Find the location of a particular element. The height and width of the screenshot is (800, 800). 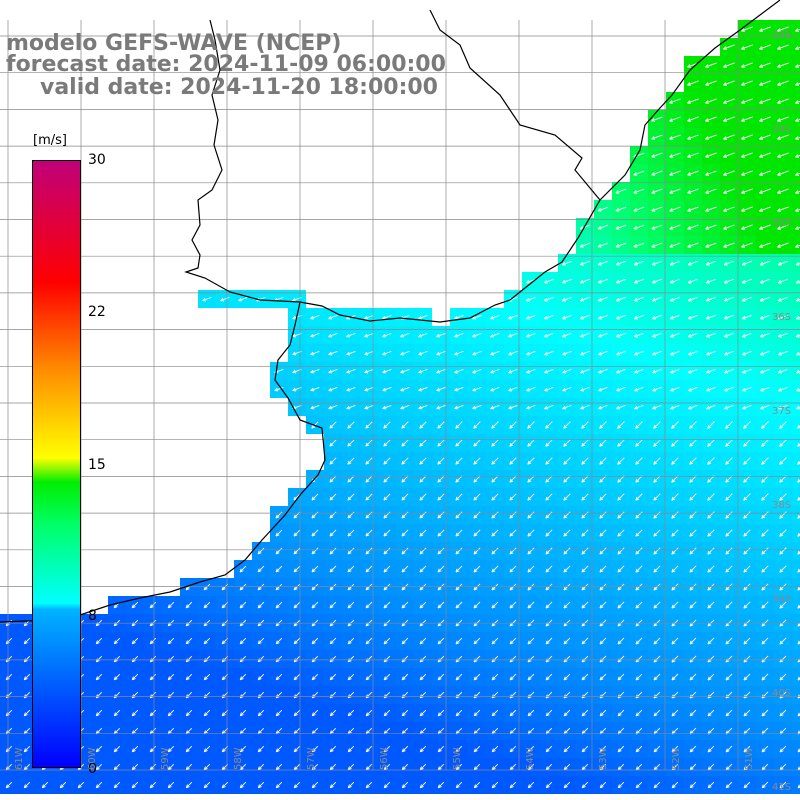

longitude-label: 57W is located at coordinates (311, 758).